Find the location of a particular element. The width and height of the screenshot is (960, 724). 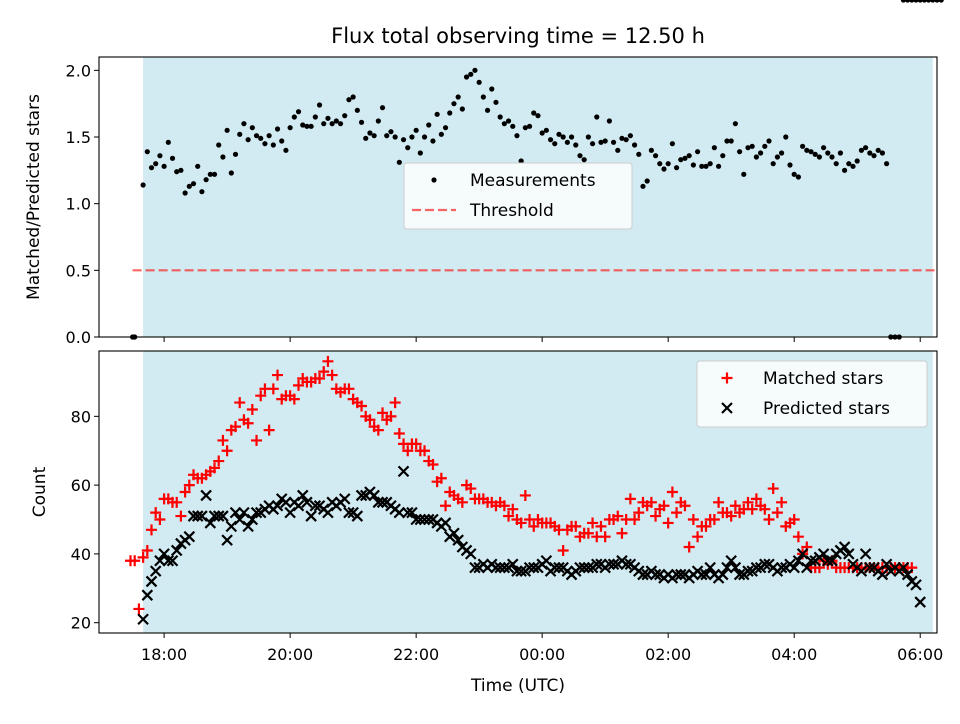

y-tick-label: 2.0 is located at coordinates (78, 70).